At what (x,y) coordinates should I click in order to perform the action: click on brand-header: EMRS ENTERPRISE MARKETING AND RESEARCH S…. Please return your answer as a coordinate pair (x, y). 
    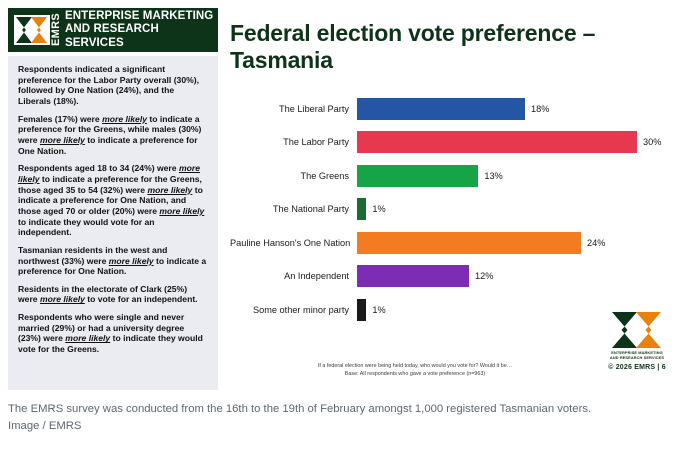
    Looking at the image, I should click on (113, 30).